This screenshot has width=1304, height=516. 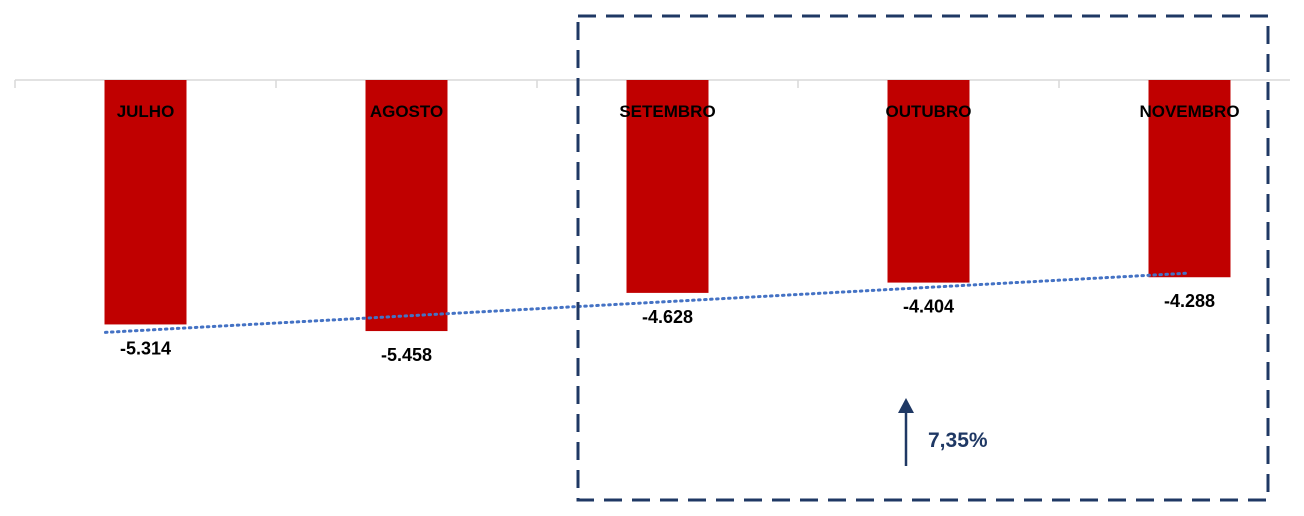 I want to click on value-label: -4.288, so click(x=1189, y=301).